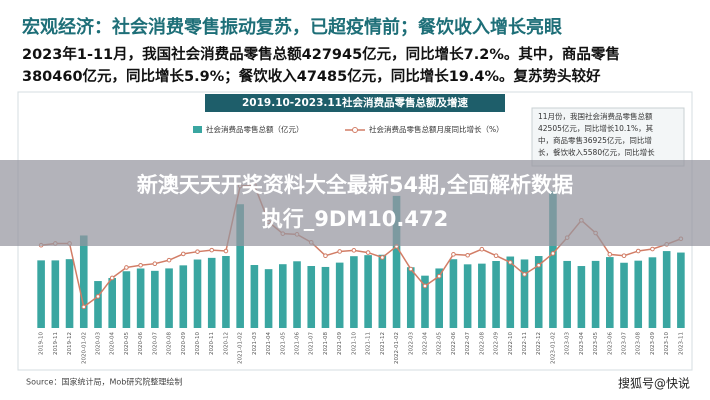  I want to click on x-tick-label: 2020-05, so click(127, 343).